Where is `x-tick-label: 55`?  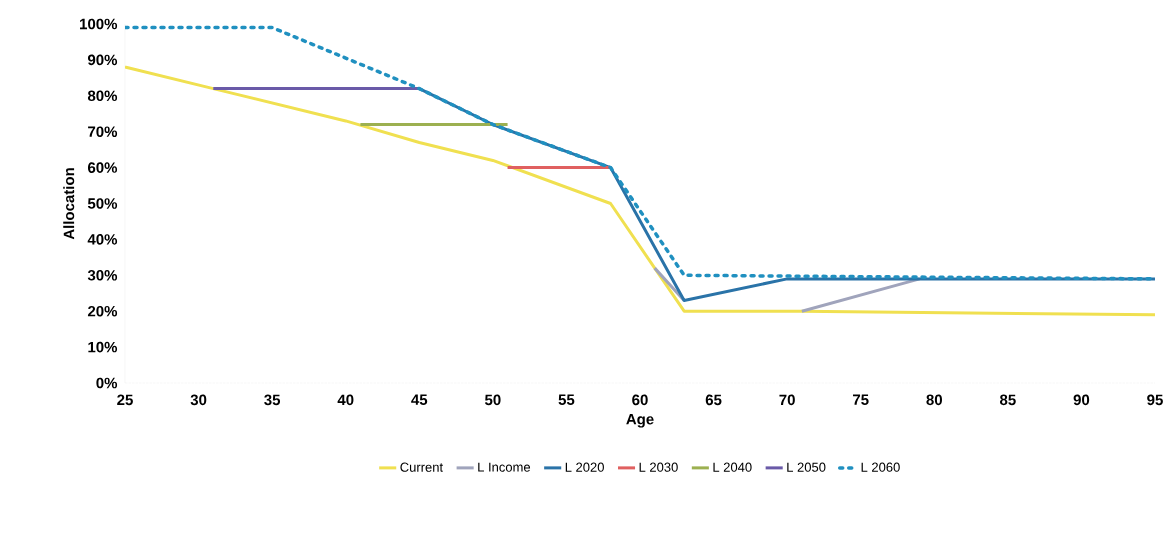 x-tick-label: 55 is located at coordinates (566, 399).